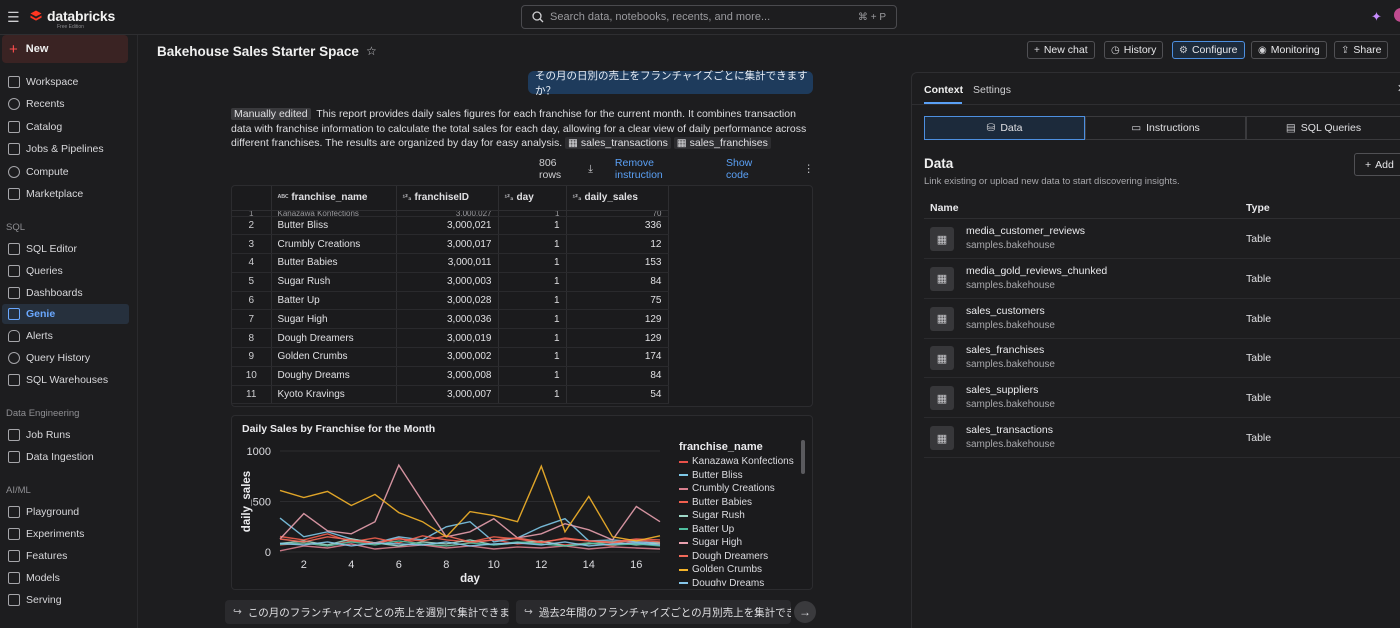 Image resolution: width=1400 pixels, height=628 pixels. What do you see at coordinates (450, 213) in the screenshot?
I see `table-row: 1 Kanazawa Konfections 3,000,027 1 70` at bounding box center [450, 213].